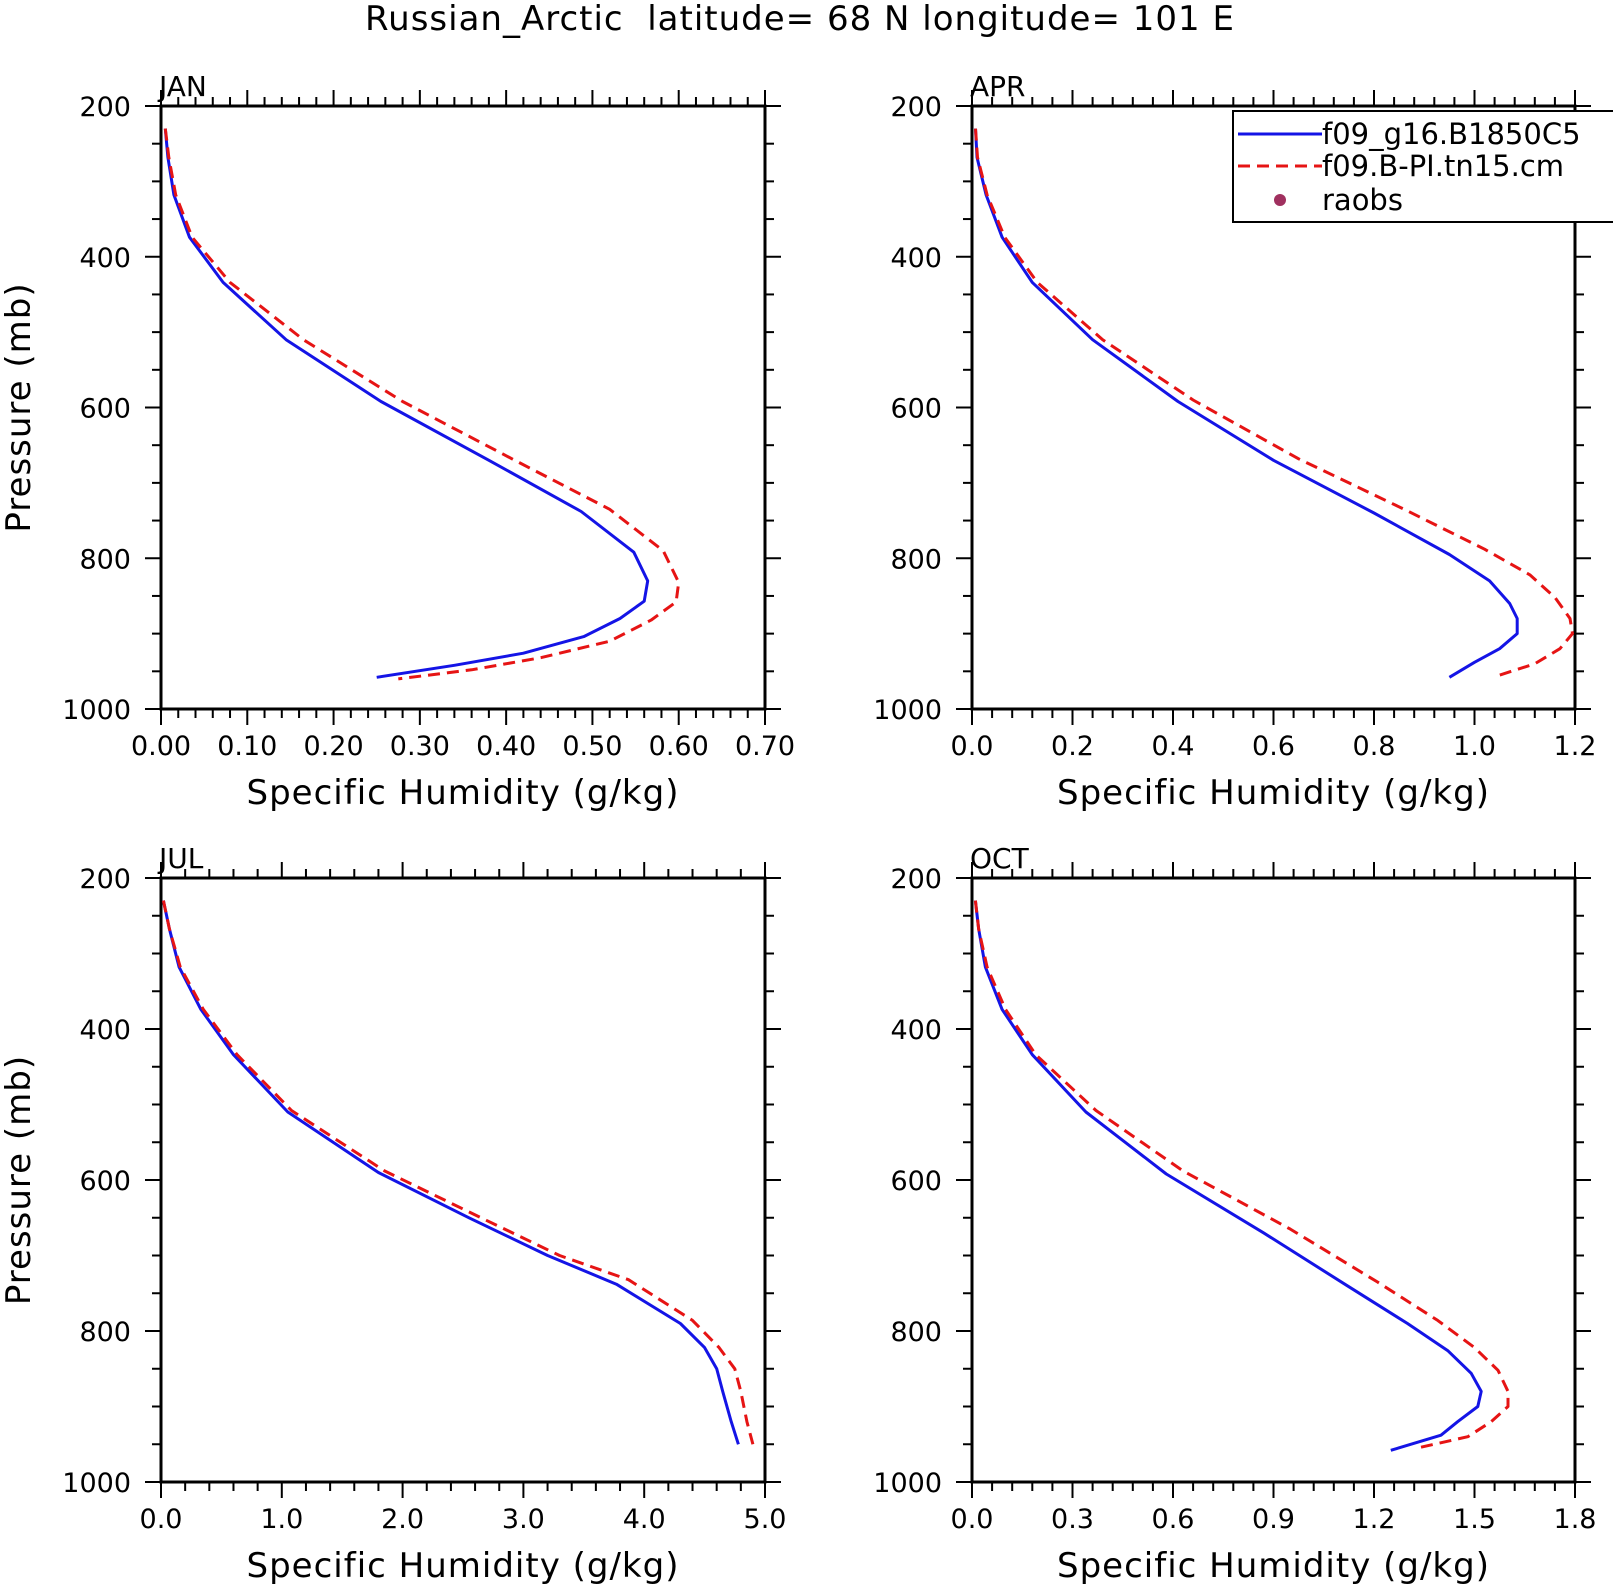 The height and width of the screenshot is (1596, 1613). What do you see at coordinates (644, 1519) in the screenshot?
I see `x-tick-label: 4.0` at bounding box center [644, 1519].